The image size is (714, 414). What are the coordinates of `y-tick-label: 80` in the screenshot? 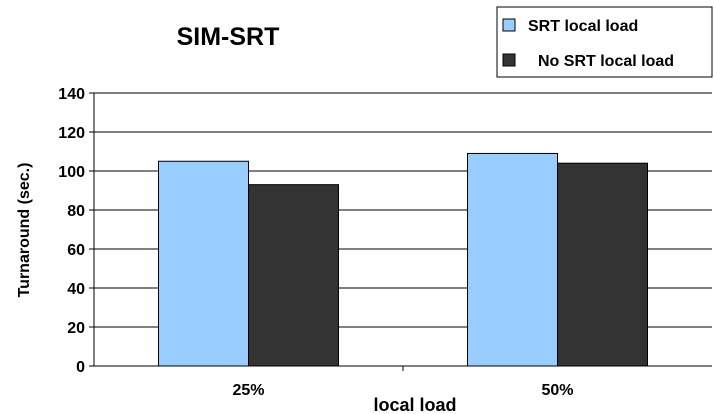 It's located at (76, 211).